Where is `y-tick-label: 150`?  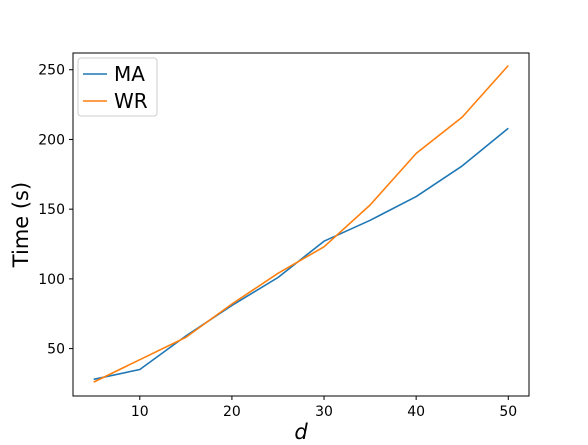 y-tick-label: 150 is located at coordinates (51, 210).